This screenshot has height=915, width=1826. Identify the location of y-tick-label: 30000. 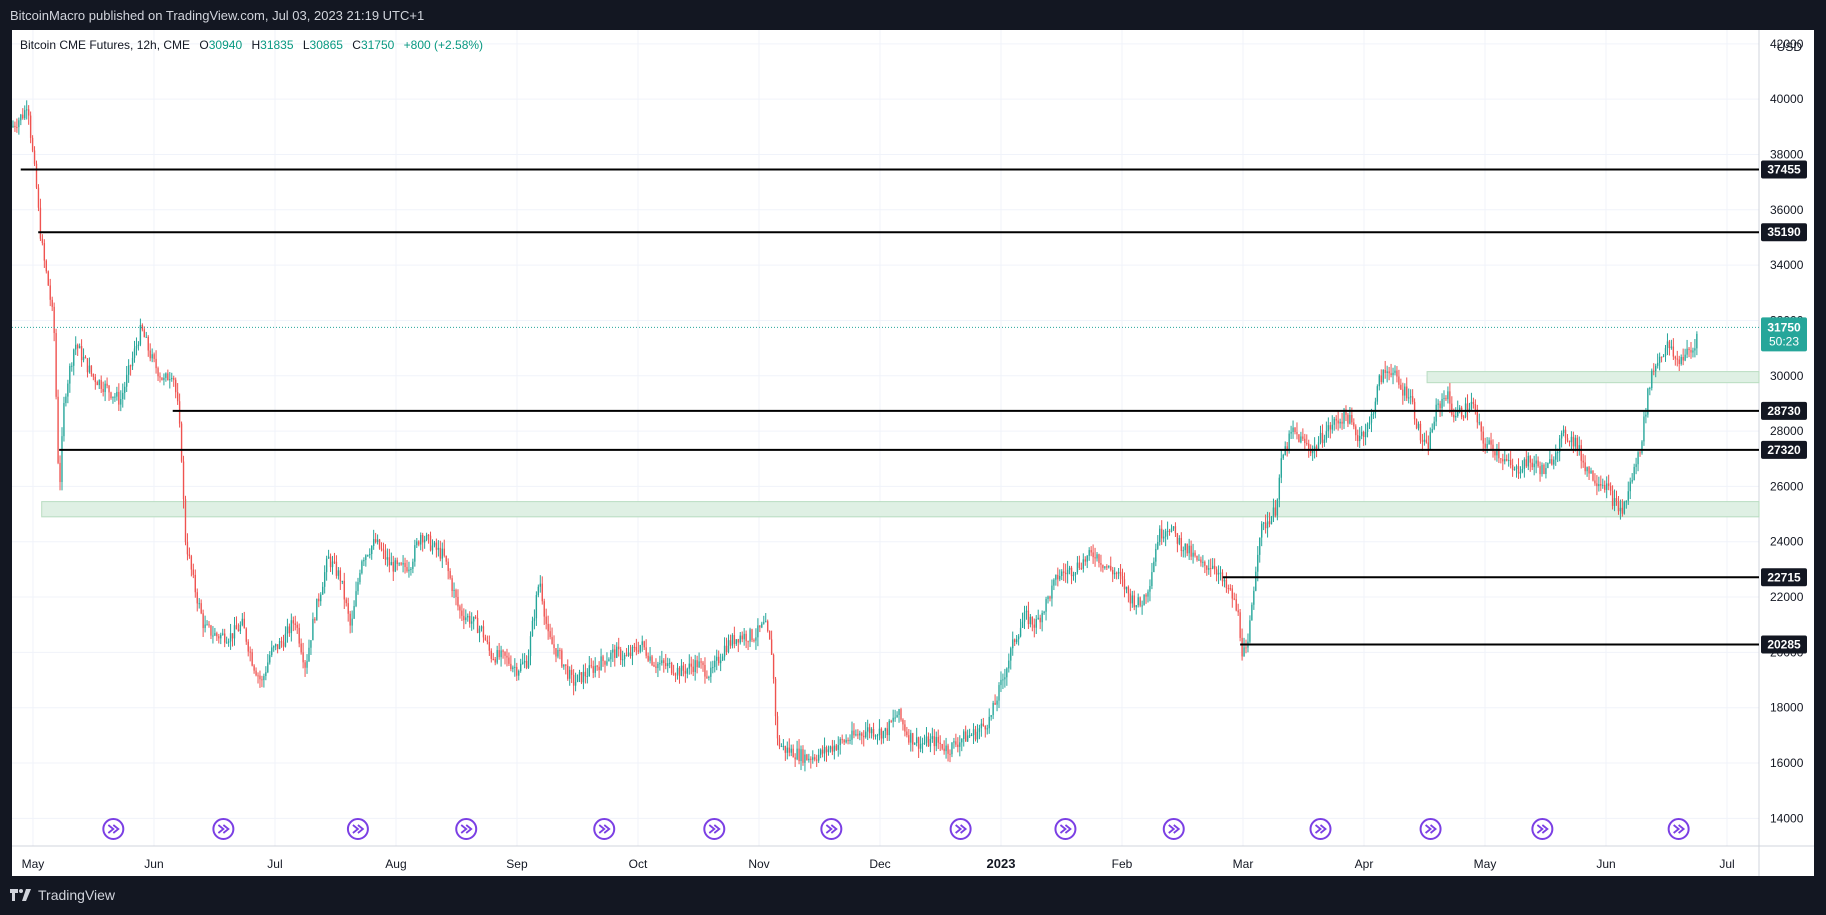
(1787, 376).